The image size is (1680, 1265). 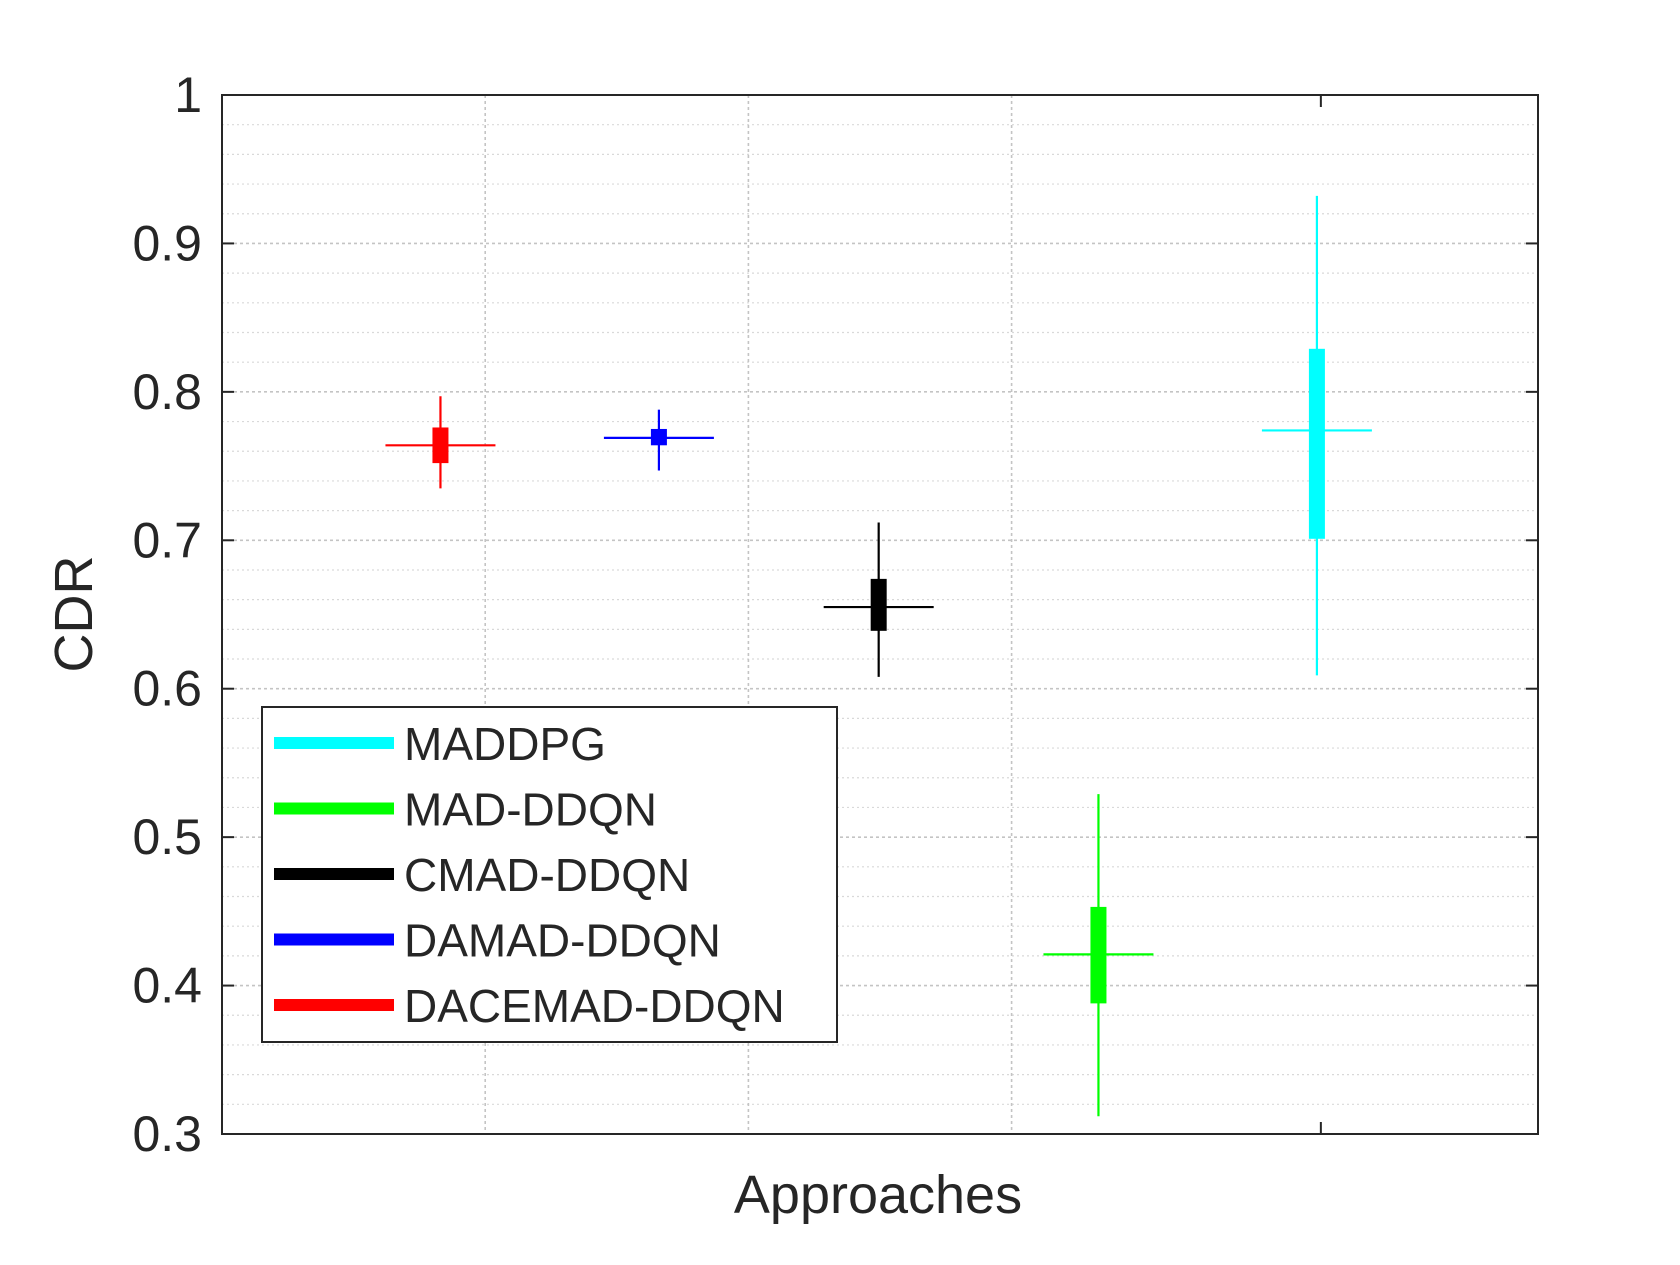 What do you see at coordinates (594, 1006) in the screenshot?
I see `legend-label-dacemad-ddqn: DACEMAD-DDQN` at bounding box center [594, 1006].